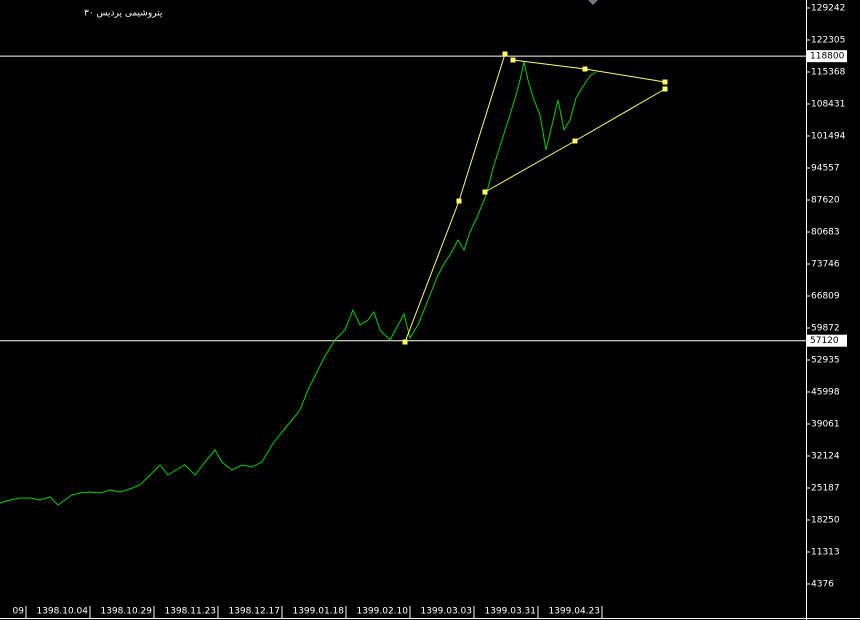 This screenshot has height=620, width=860. I want to click on y-tick-label: 39061, so click(825, 424).